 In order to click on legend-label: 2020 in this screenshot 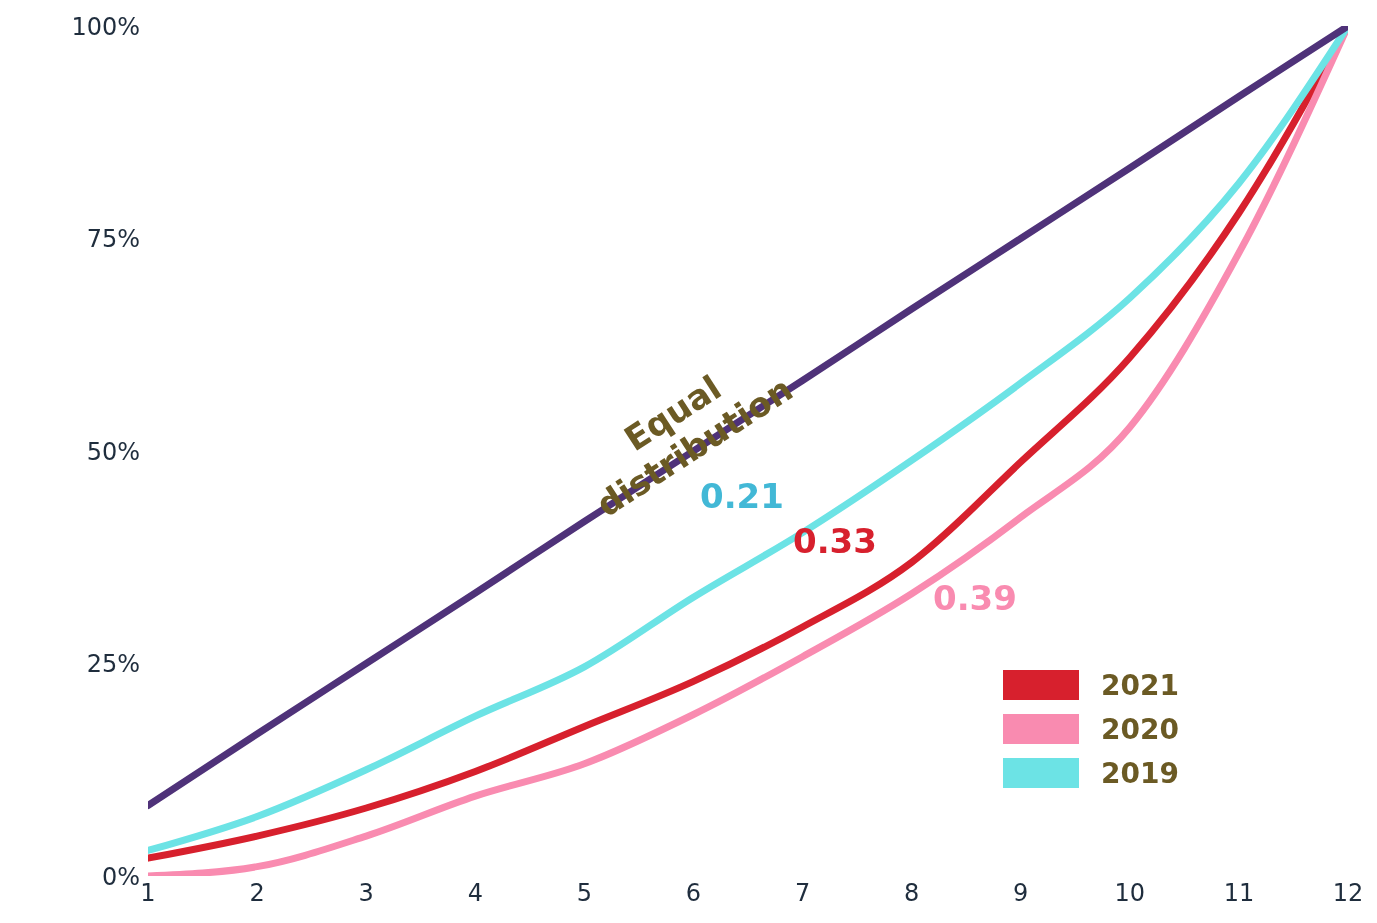, I will do `click(1140, 729)`.